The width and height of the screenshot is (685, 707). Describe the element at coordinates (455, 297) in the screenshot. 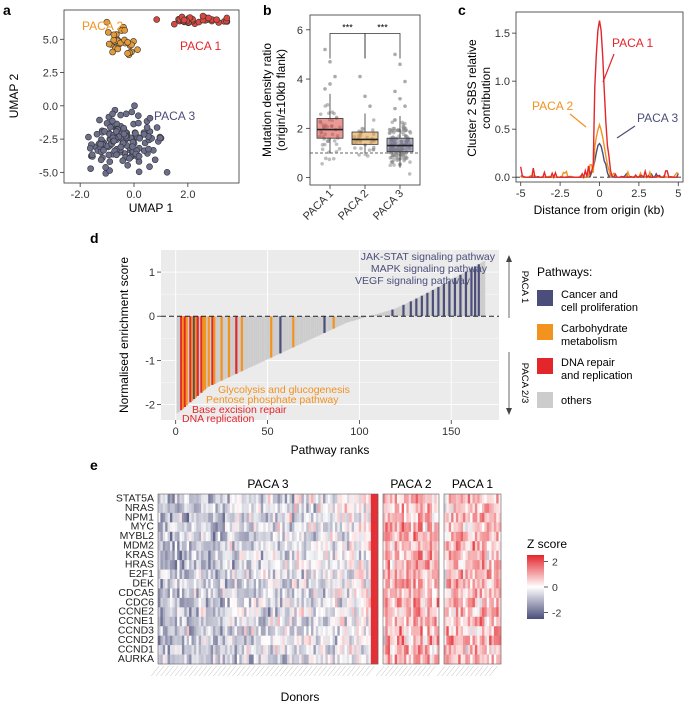

I see `enrichment-bar-cancer` at that location.